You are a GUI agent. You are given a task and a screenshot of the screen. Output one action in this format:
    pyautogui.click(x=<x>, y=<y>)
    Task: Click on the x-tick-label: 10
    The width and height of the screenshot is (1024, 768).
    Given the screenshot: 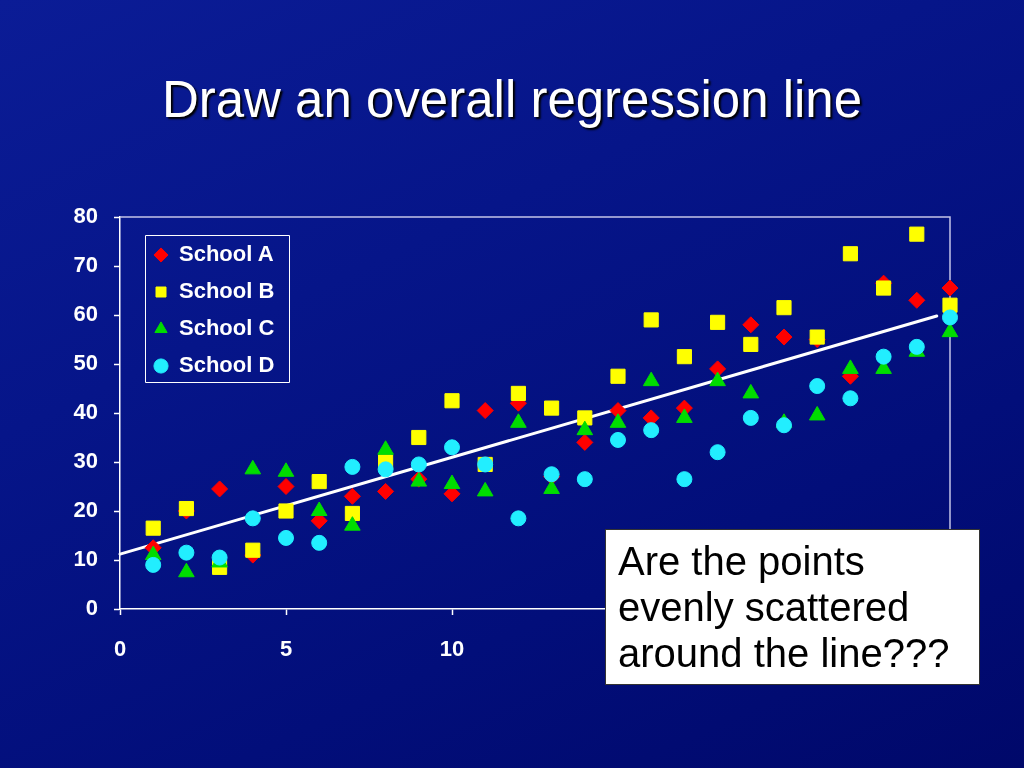 What is the action you would take?
    pyautogui.click(x=452, y=649)
    